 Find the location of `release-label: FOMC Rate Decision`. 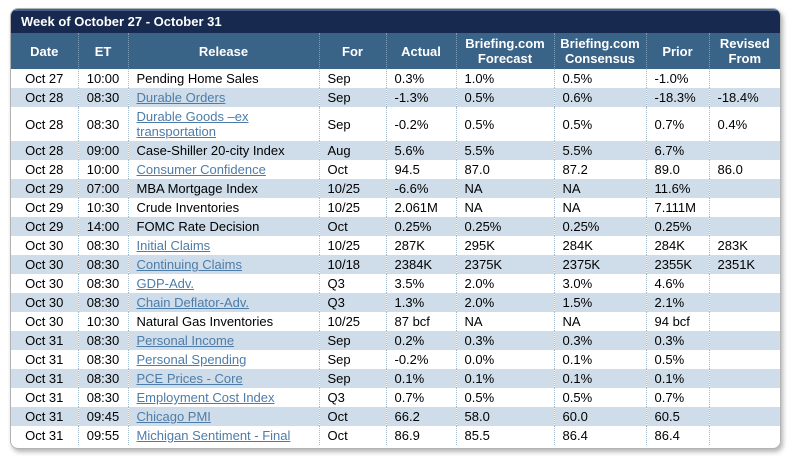

release-label: FOMC Rate Decision is located at coordinates (198, 226).